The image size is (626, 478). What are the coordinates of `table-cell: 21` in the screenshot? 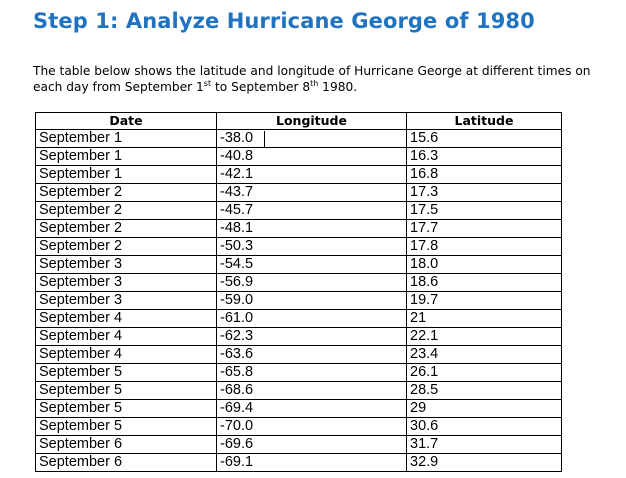 It's located at (484, 318).